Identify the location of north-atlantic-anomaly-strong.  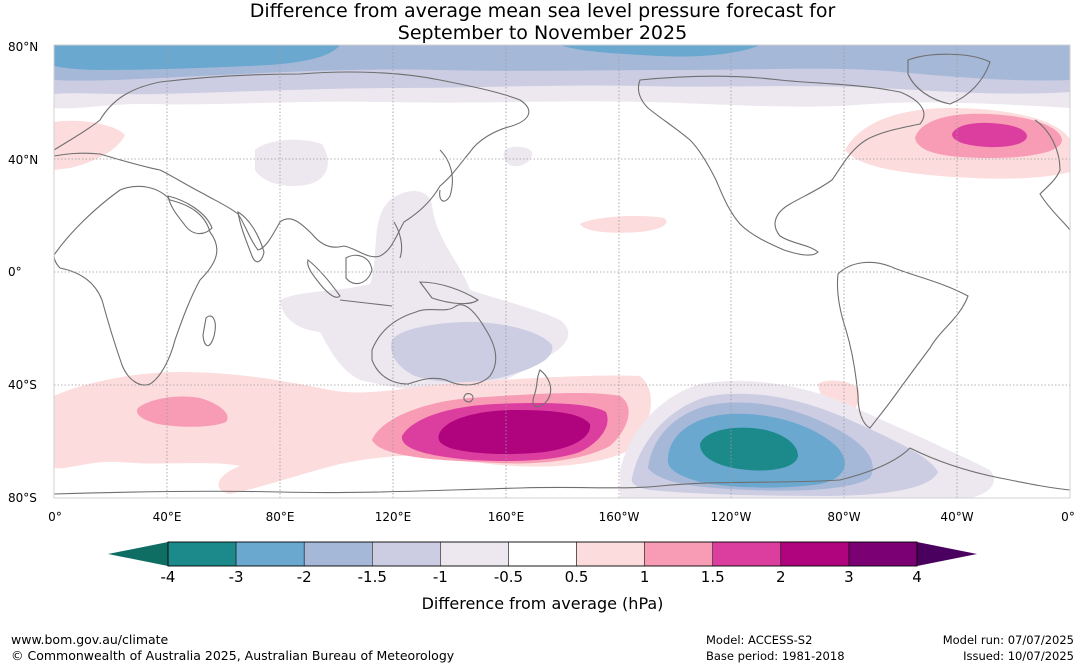
(989, 135).